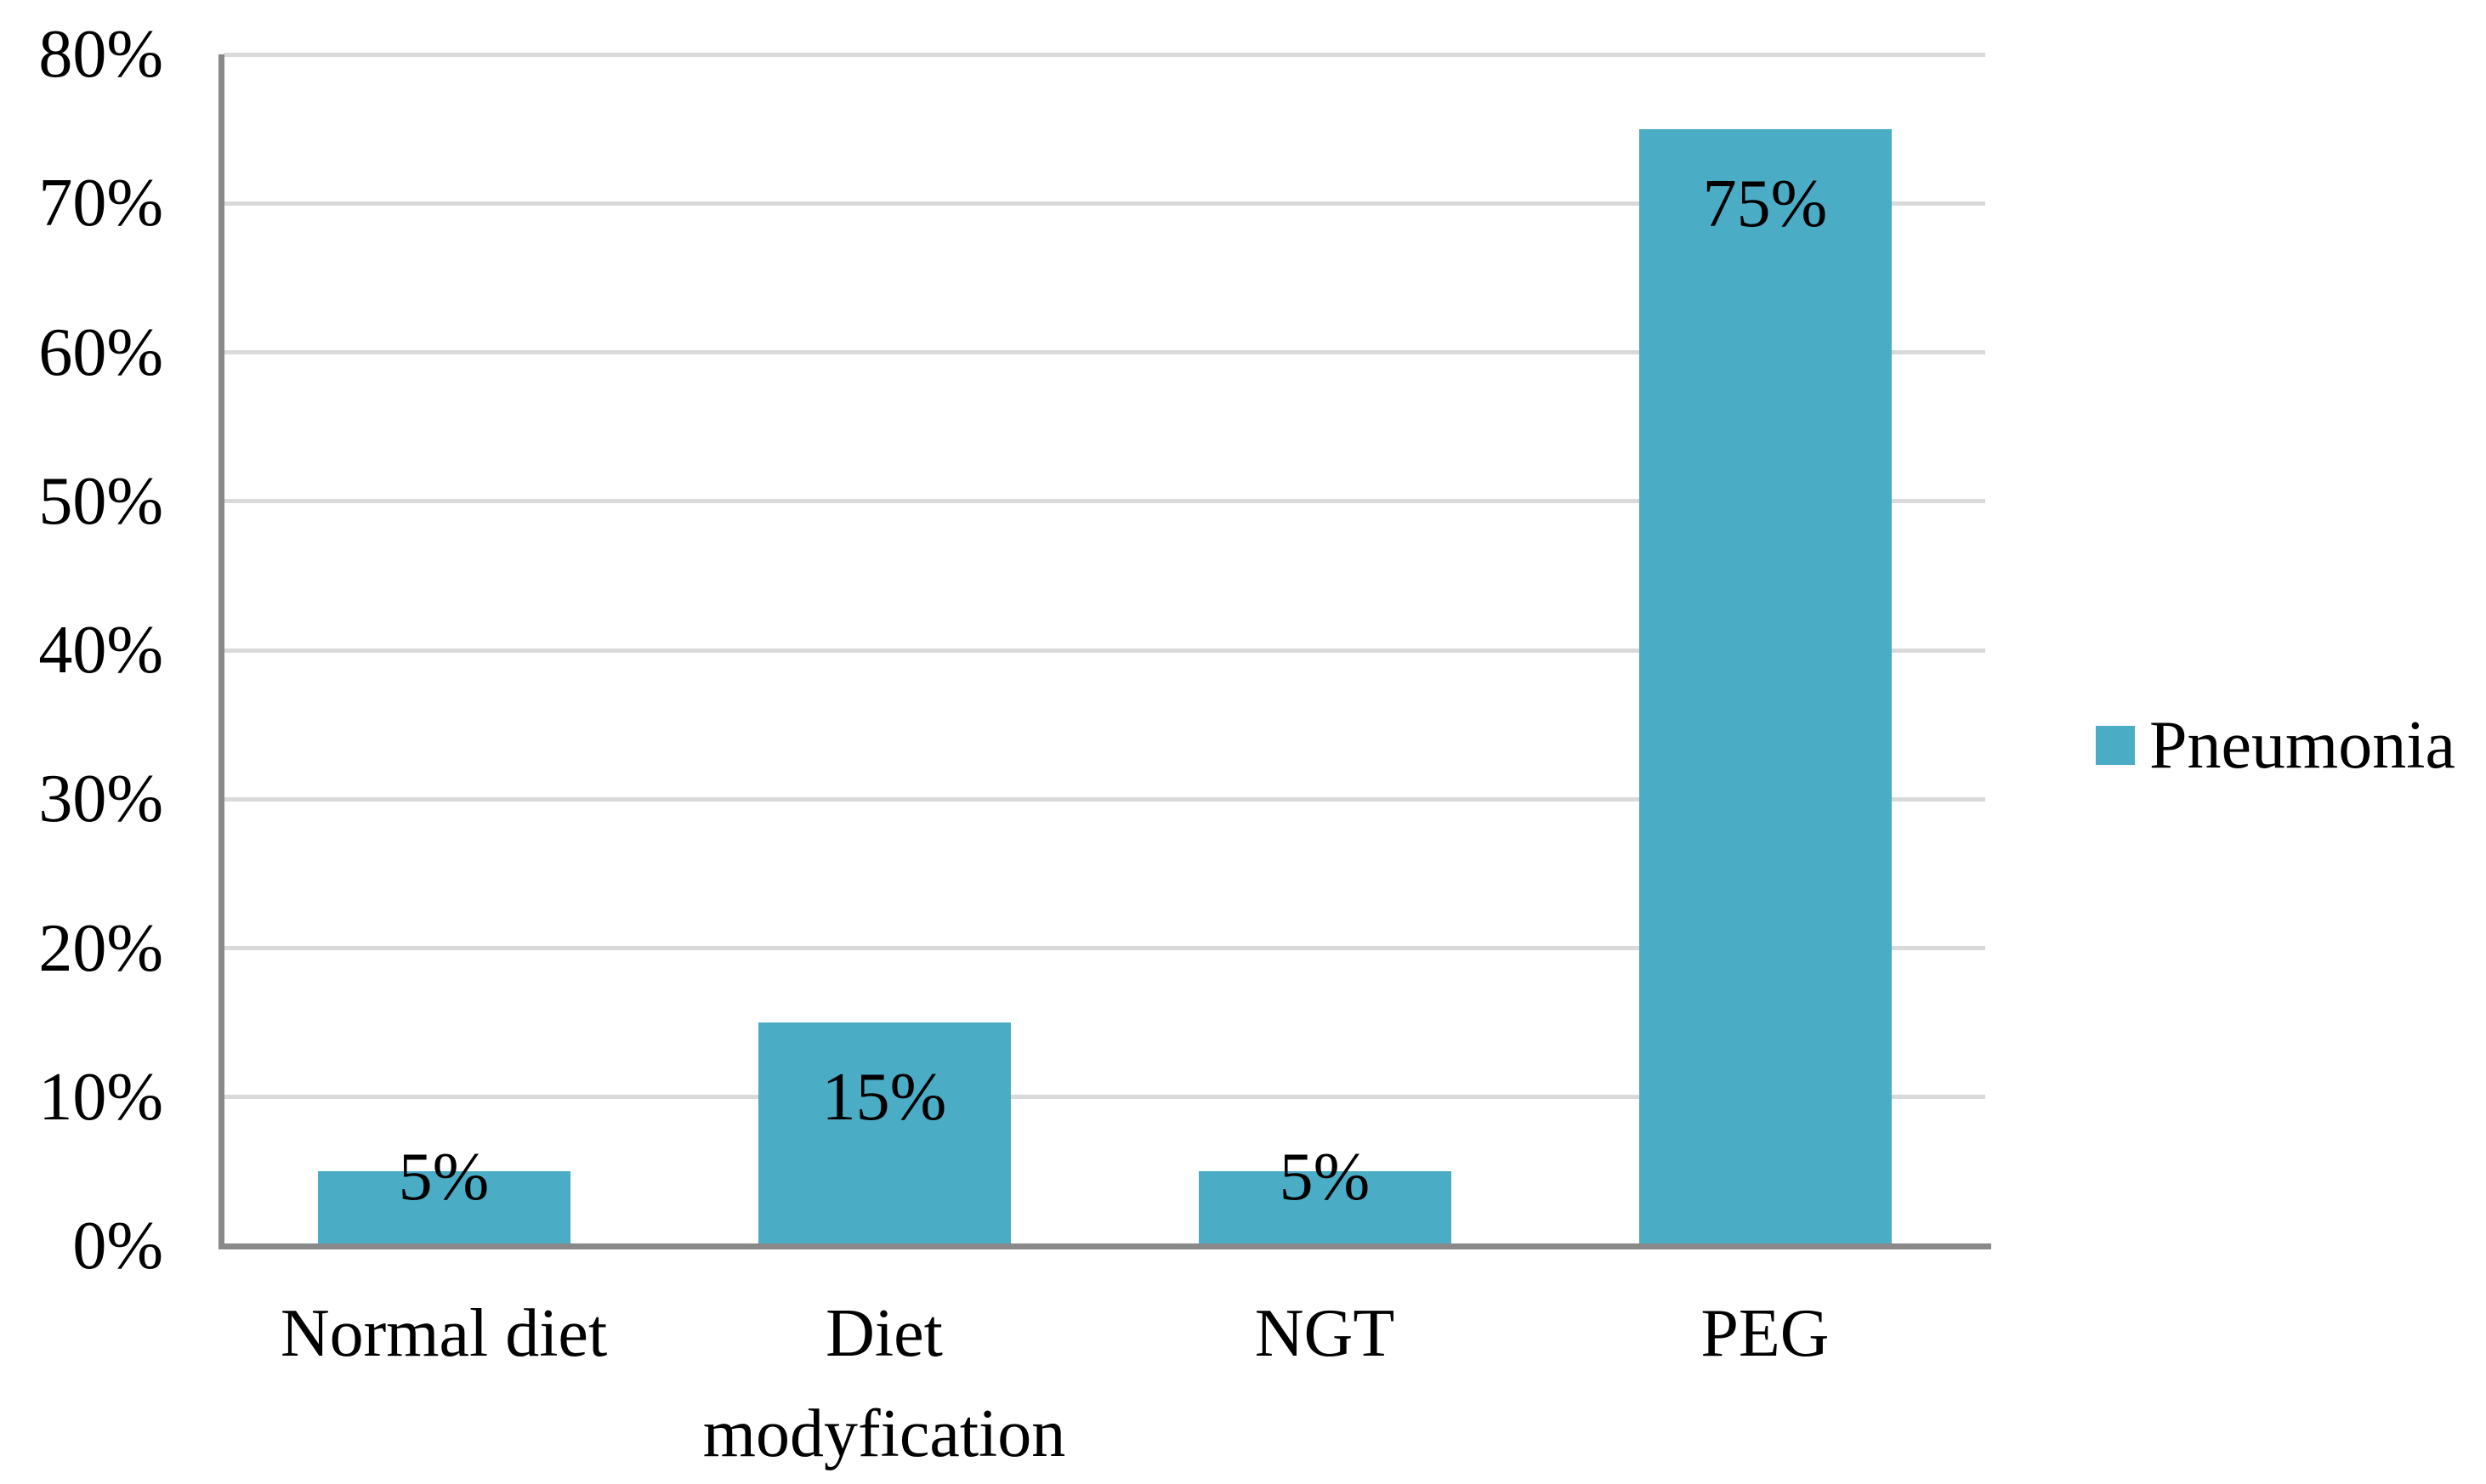 The height and width of the screenshot is (1484, 2486). What do you see at coordinates (100, 948) in the screenshot?
I see `y-tick-label-20pct: 20%` at bounding box center [100, 948].